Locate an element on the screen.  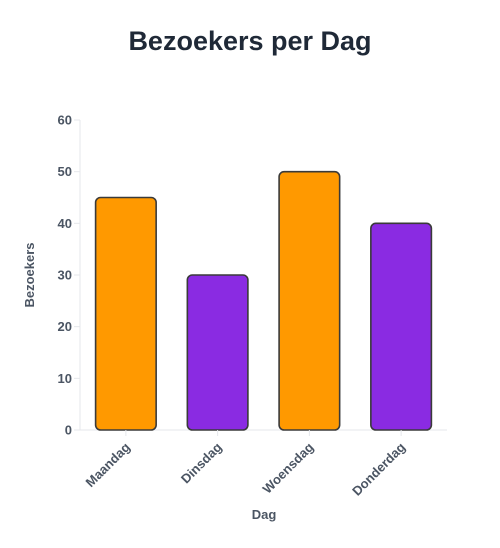
y-tick-label: 20 is located at coordinates (65, 326).